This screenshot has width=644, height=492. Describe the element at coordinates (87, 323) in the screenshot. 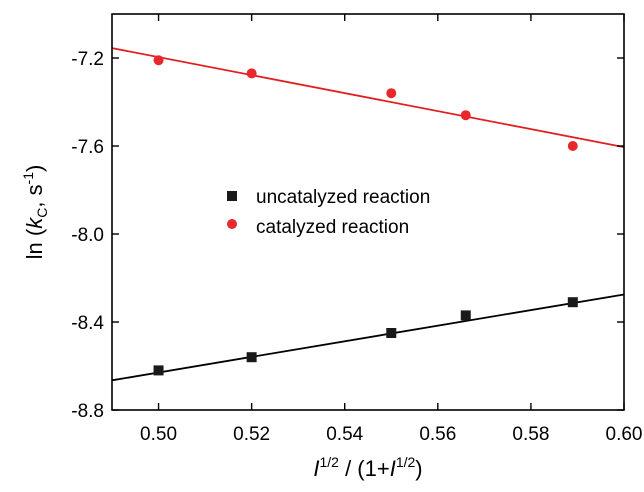

I see `y-tick-label: -8.4` at that location.